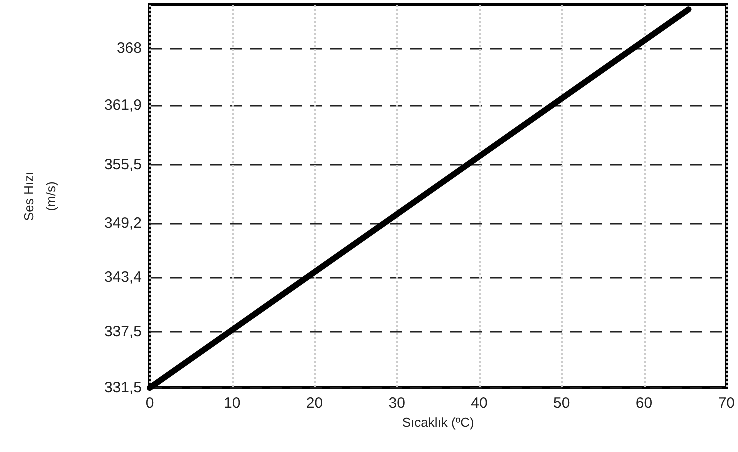 This screenshot has width=738, height=452. Describe the element at coordinates (397, 403) in the screenshot. I see `x-tick-label: 30` at that location.